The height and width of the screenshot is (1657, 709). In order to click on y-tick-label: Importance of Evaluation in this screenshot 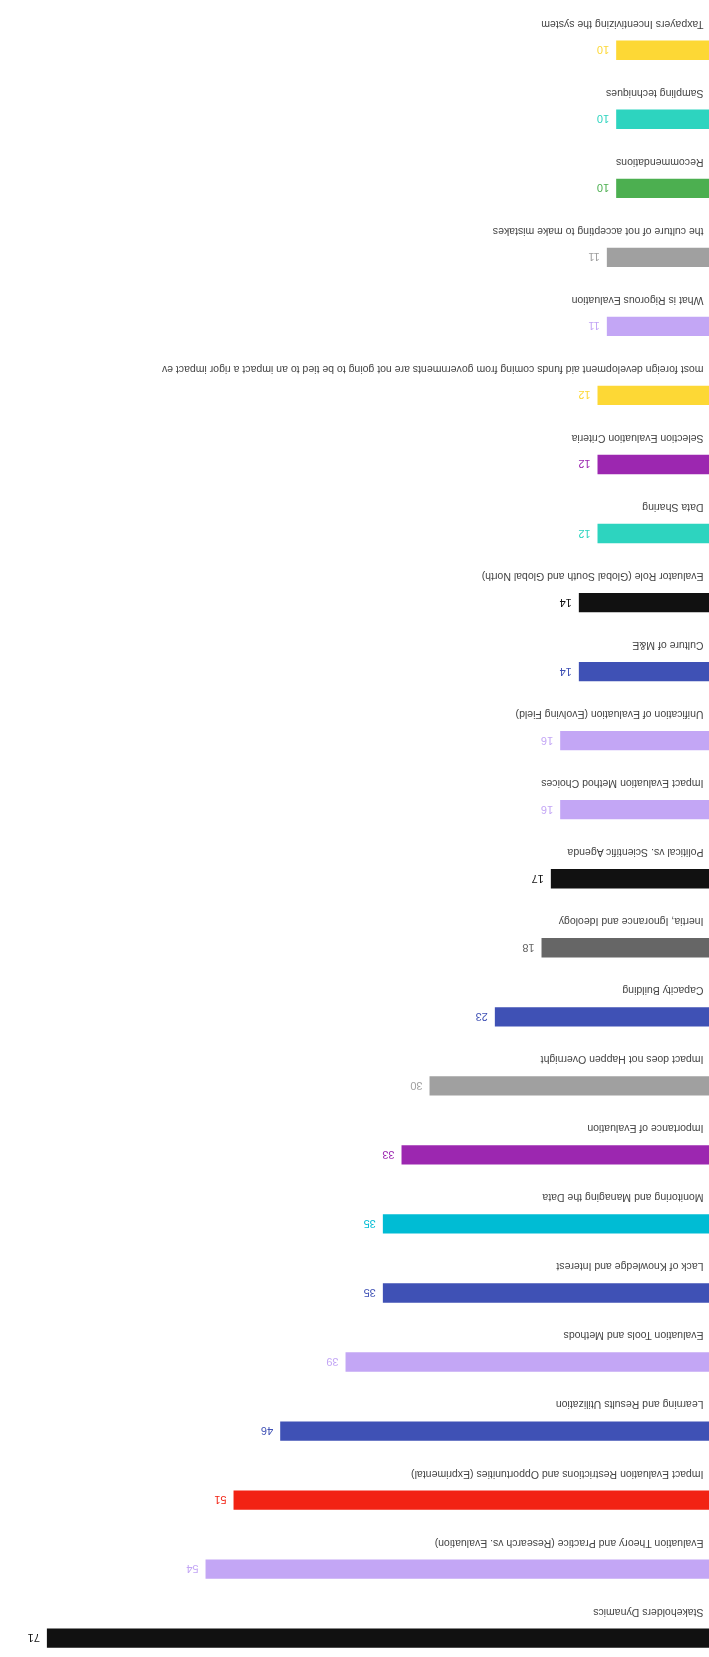, I will do `click(645, 1129)`.